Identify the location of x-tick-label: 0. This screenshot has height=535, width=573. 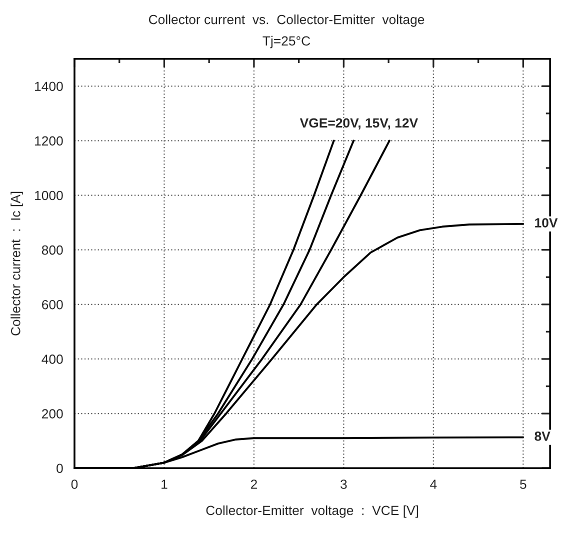
(74, 484).